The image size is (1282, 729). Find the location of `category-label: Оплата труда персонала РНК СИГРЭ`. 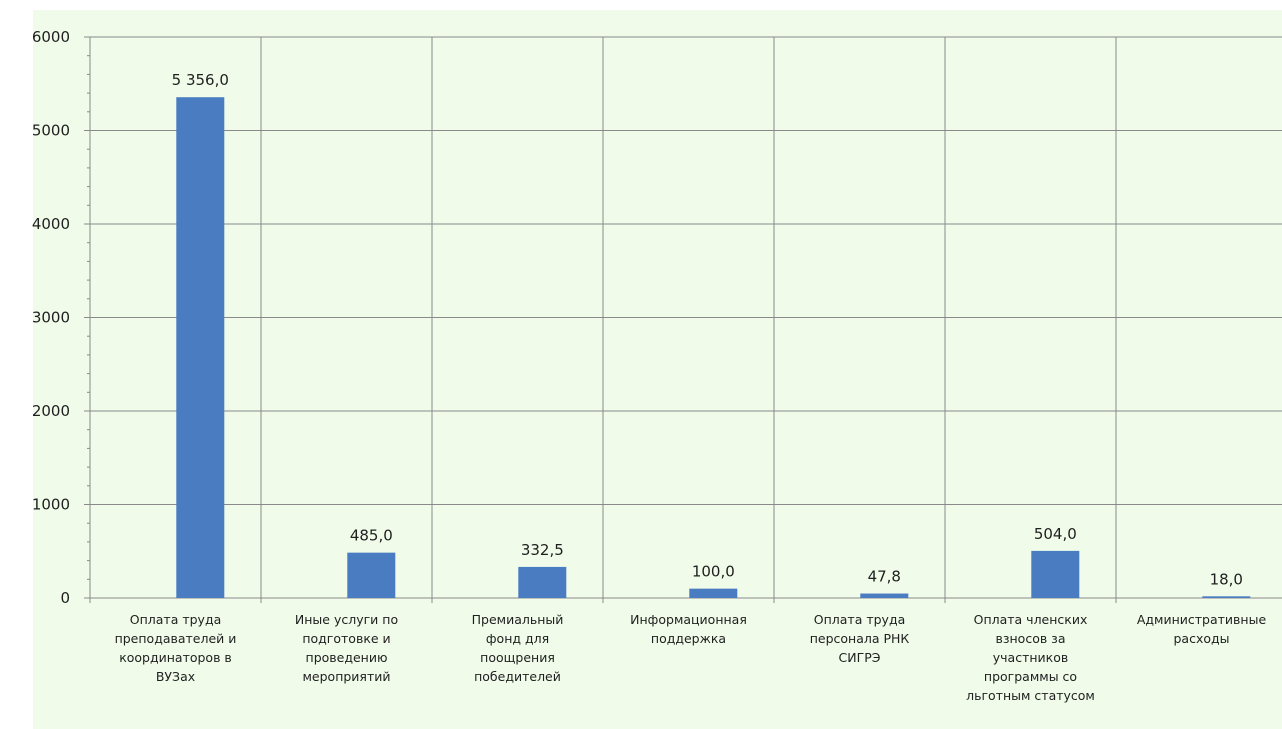

category-label: Оплата труда персонала РНК СИГРЭ is located at coordinates (860, 638).